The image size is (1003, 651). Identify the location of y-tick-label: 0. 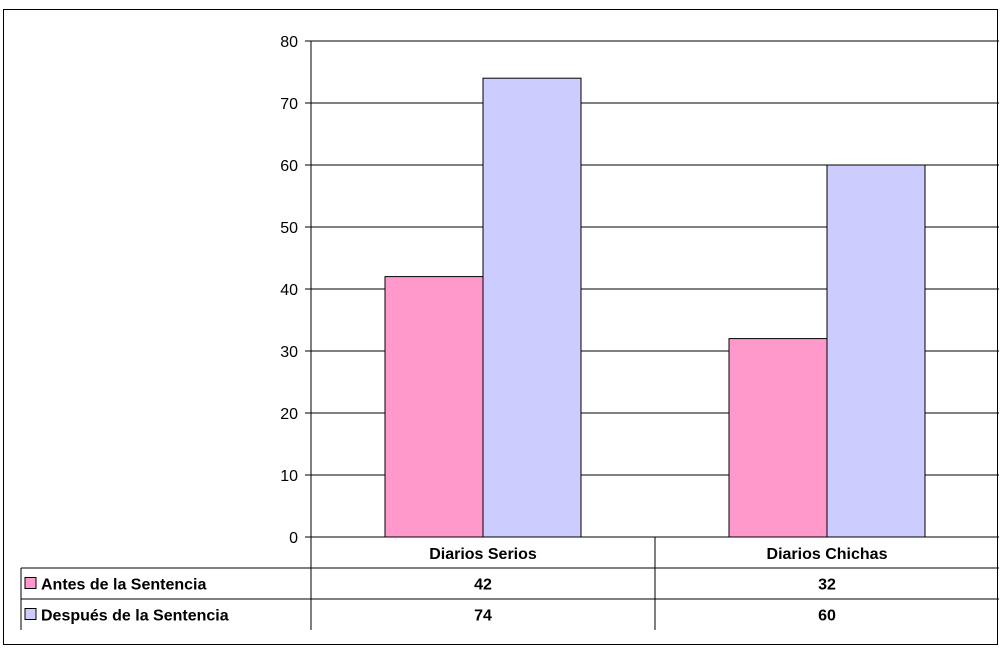
(293, 538).